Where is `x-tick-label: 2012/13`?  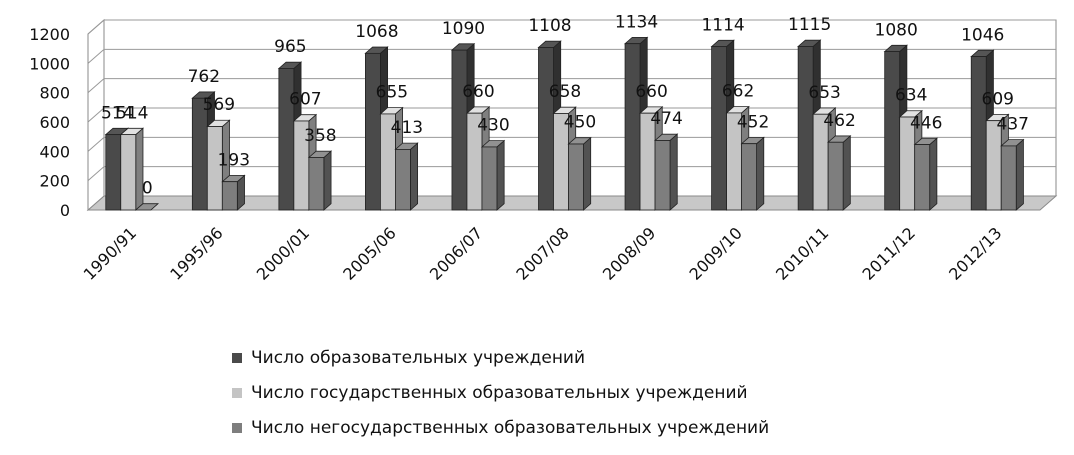
x-tick-label: 2012/13 is located at coordinates (975, 253).